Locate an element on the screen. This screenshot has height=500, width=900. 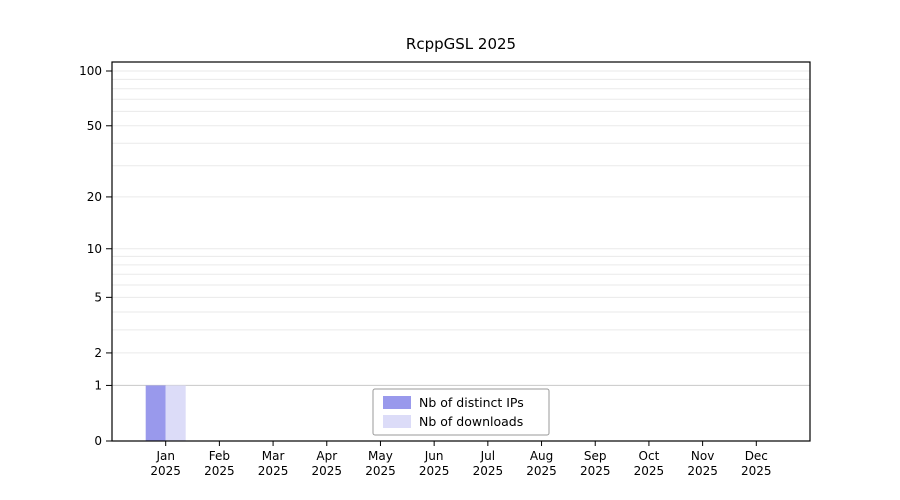
y-label-50: 50 is located at coordinates (94, 126).